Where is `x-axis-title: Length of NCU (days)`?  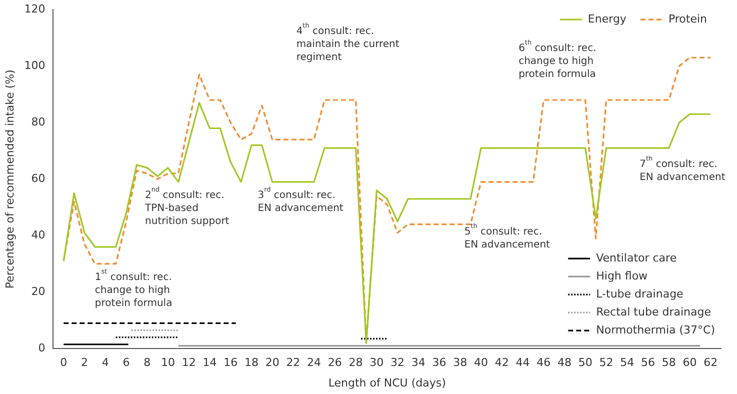 x-axis-title: Length of NCU (days) is located at coordinates (387, 383).